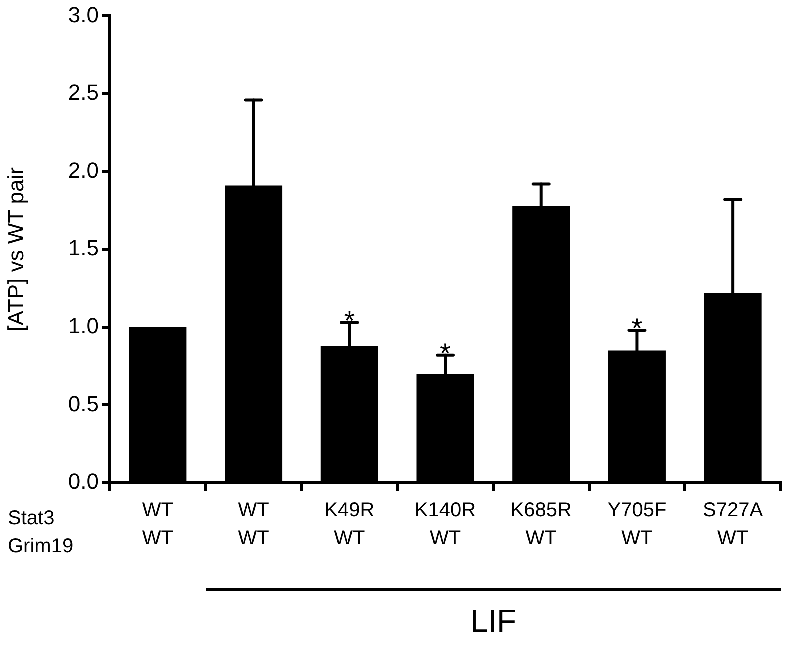 The width and height of the screenshot is (789, 659). What do you see at coordinates (637, 525) in the screenshot?
I see `x-tick-label: Y705F WT` at bounding box center [637, 525].